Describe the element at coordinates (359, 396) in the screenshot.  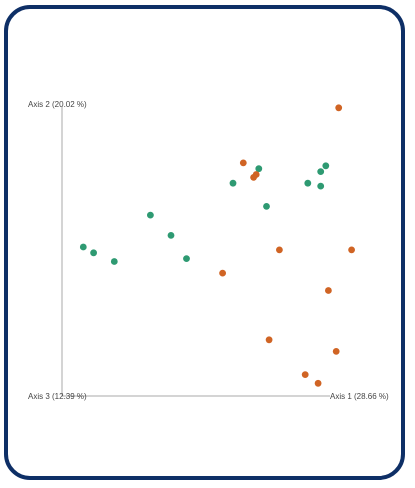
I see `axis-1-label: Axis 1 (28.66 %)` at that location.